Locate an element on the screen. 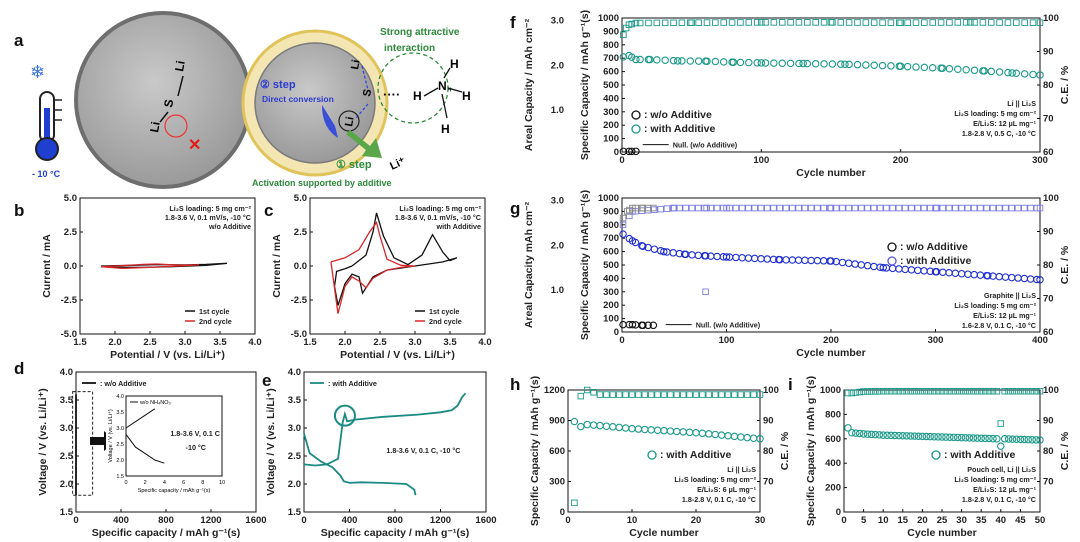 This screenshot has height=542, width=1080. direct-conversion-arrow is located at coordinates (330, 121).